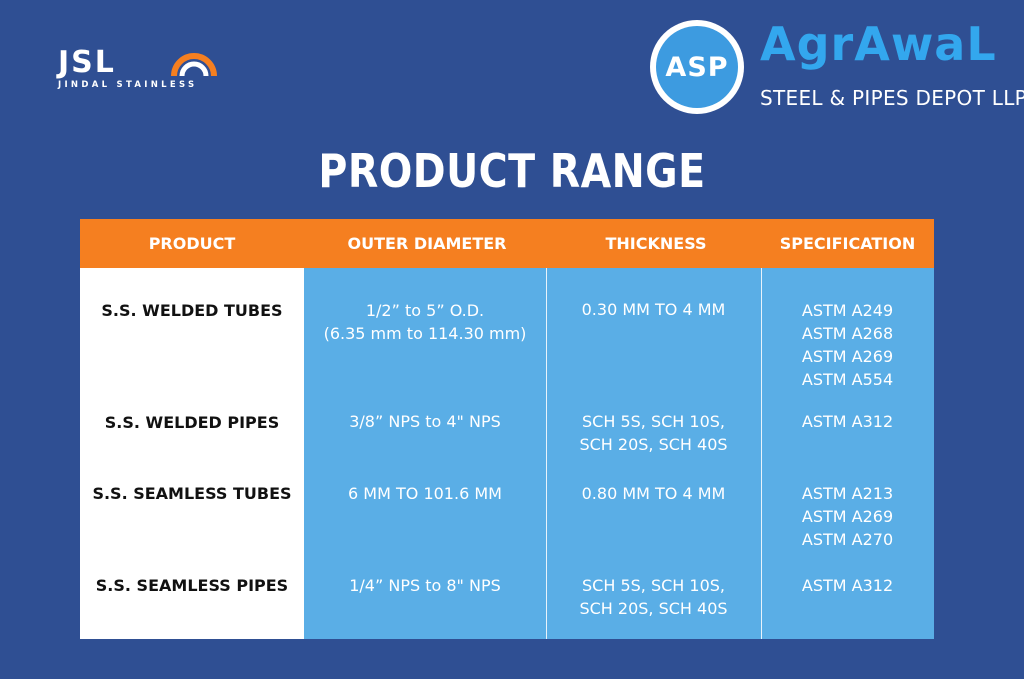  What do you see at coordinates (192, 585) in the screenshot?
I see `row4-product: S.S. SEAMLESS PIPES` at bounding box center [192, 585].